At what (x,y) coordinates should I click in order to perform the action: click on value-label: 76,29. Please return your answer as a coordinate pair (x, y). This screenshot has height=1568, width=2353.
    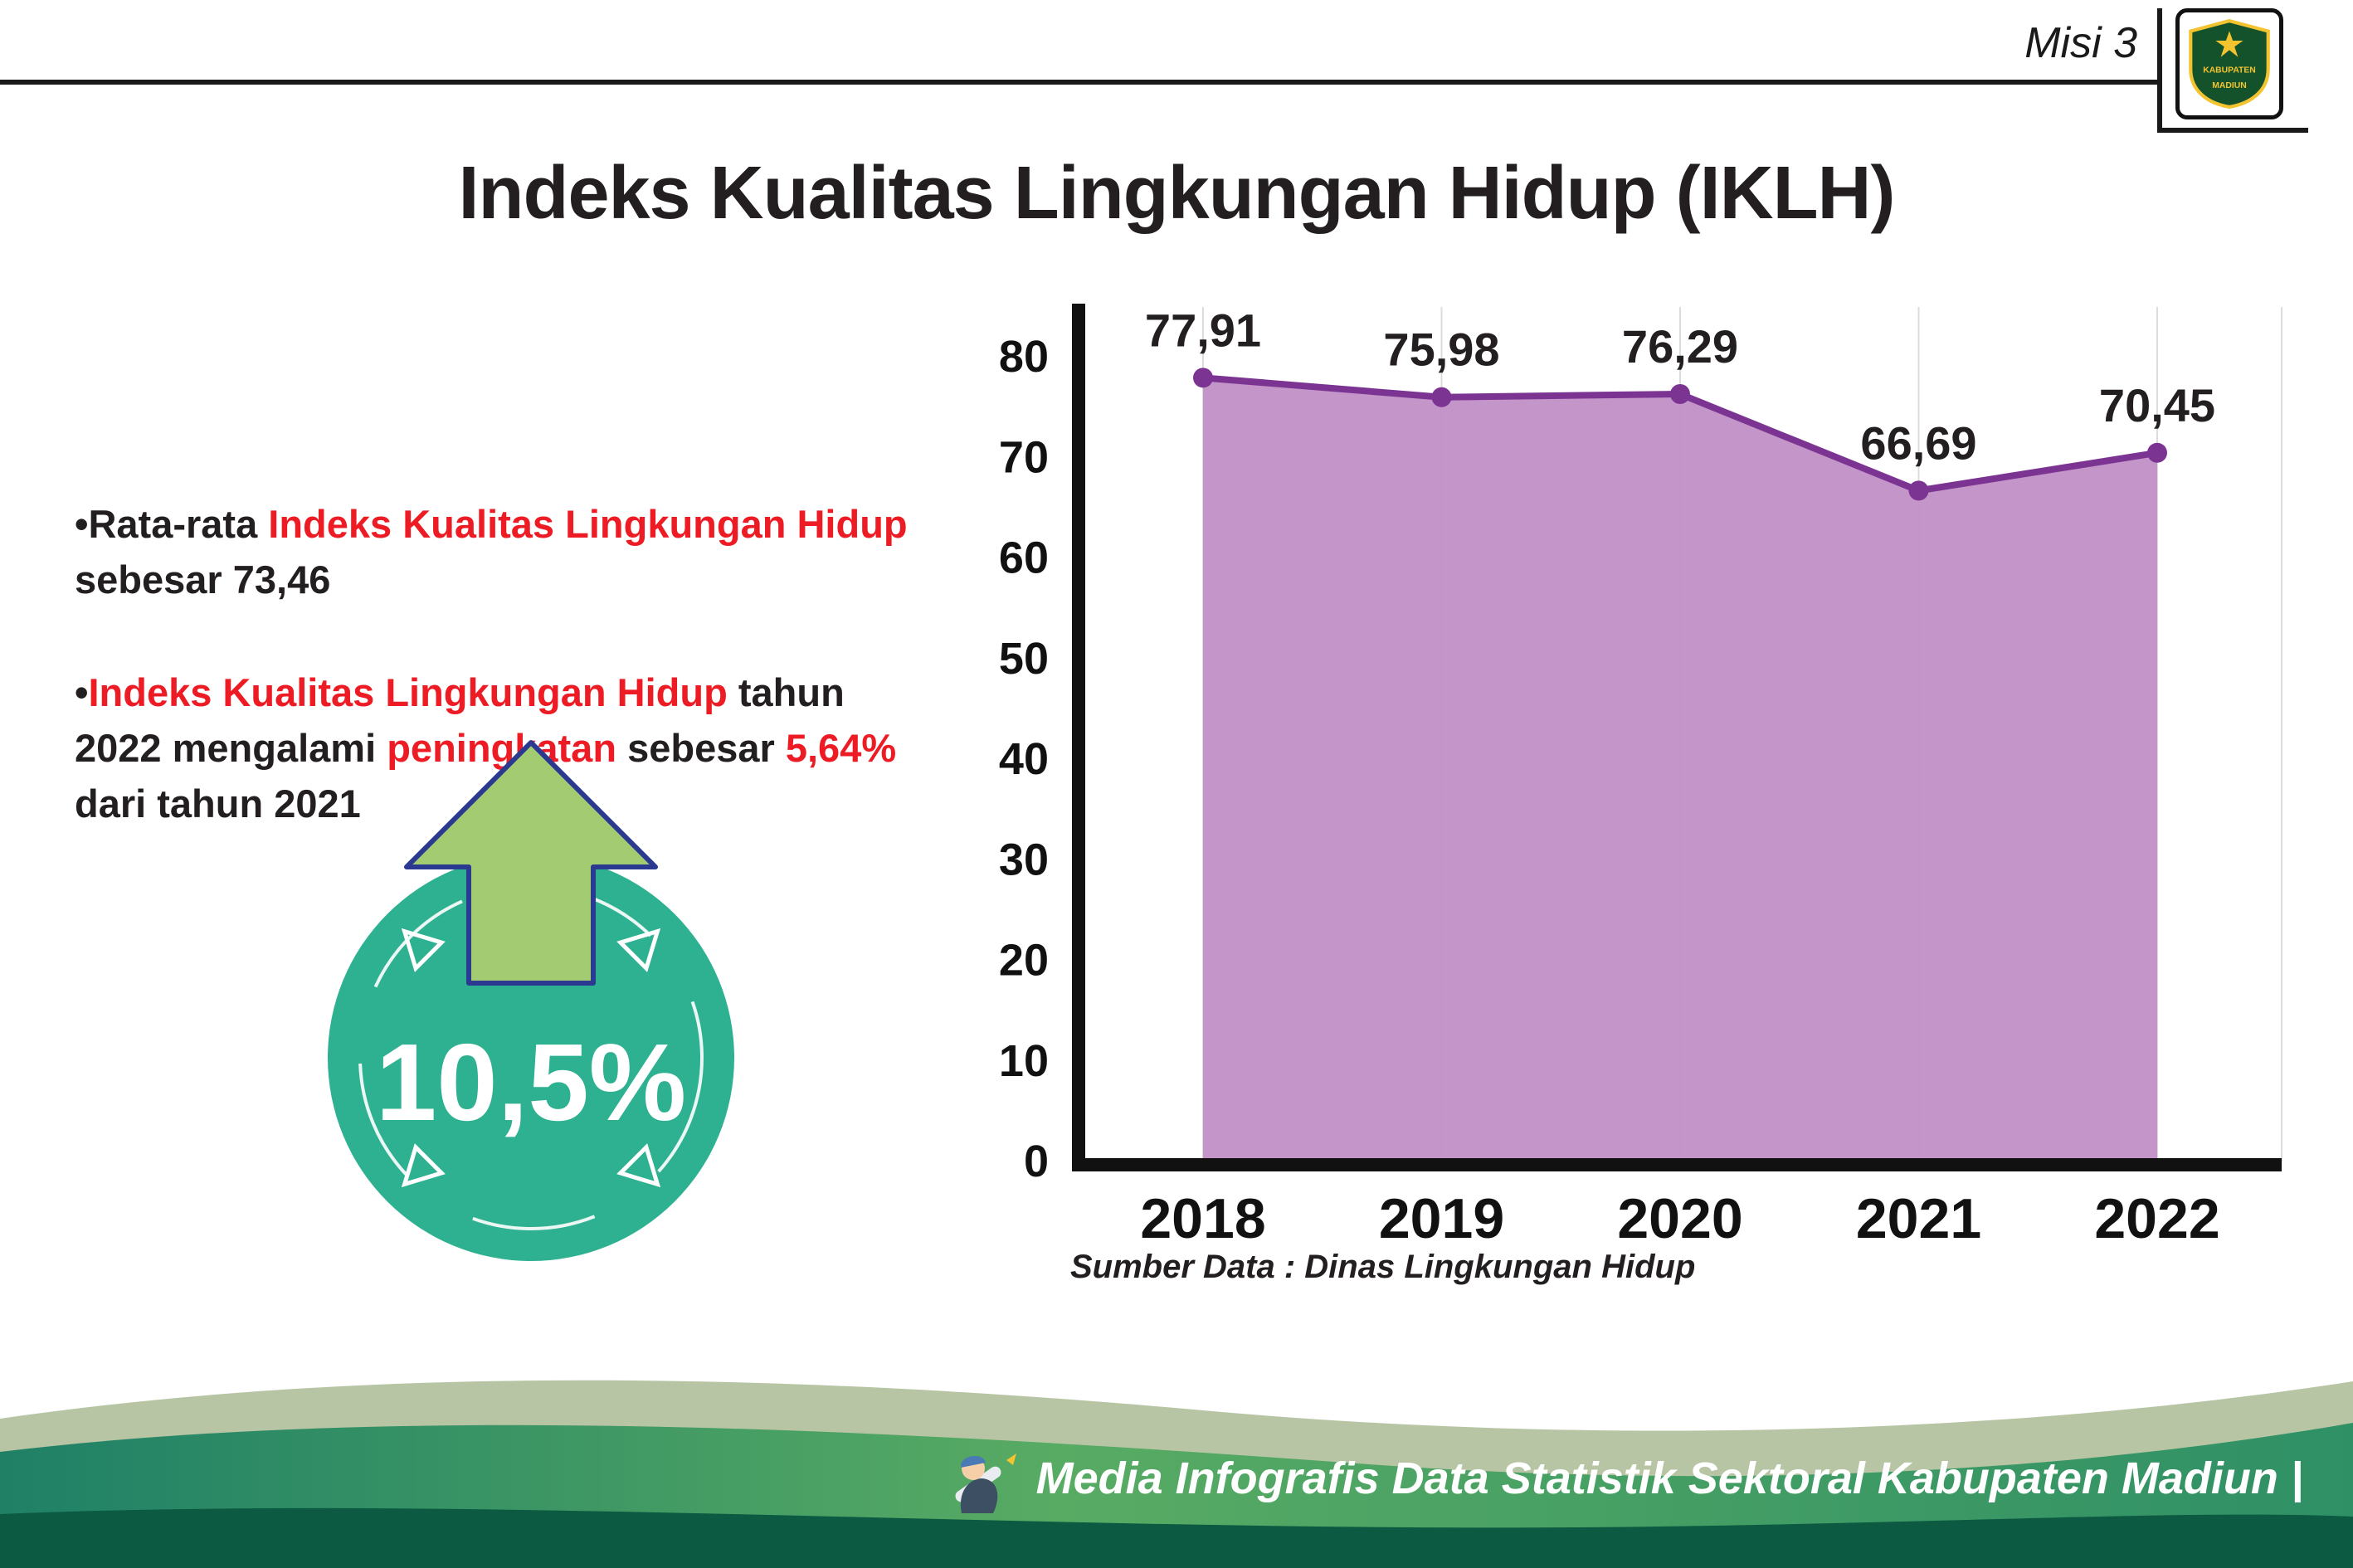
    Looking at the image, I should click on (1680, 346).